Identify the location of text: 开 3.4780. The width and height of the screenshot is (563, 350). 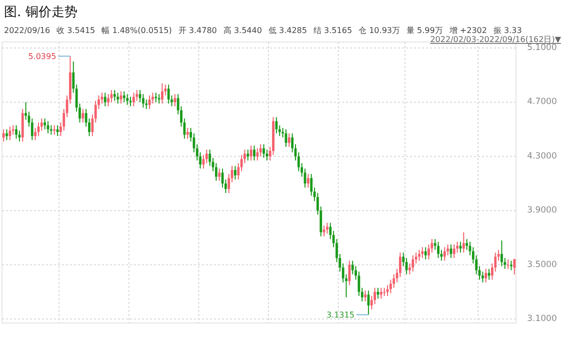
(197, 30).